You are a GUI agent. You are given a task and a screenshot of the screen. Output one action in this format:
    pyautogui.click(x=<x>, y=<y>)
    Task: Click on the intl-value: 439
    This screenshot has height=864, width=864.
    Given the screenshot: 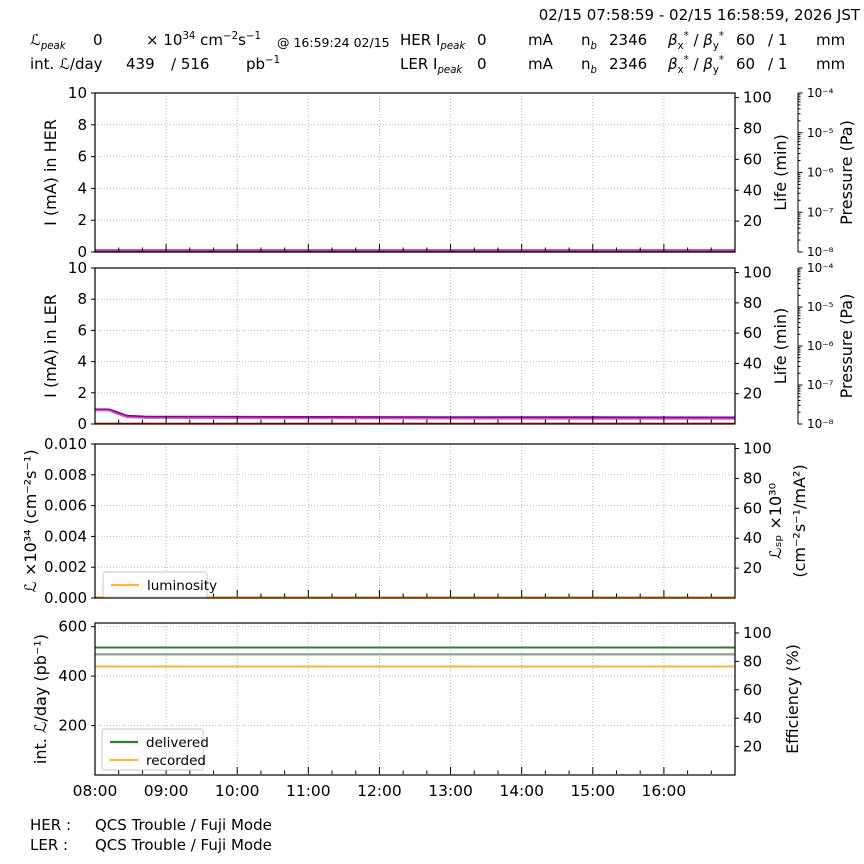 What is the action you would take?
    pyautogui.click(x=140, y=64)
    